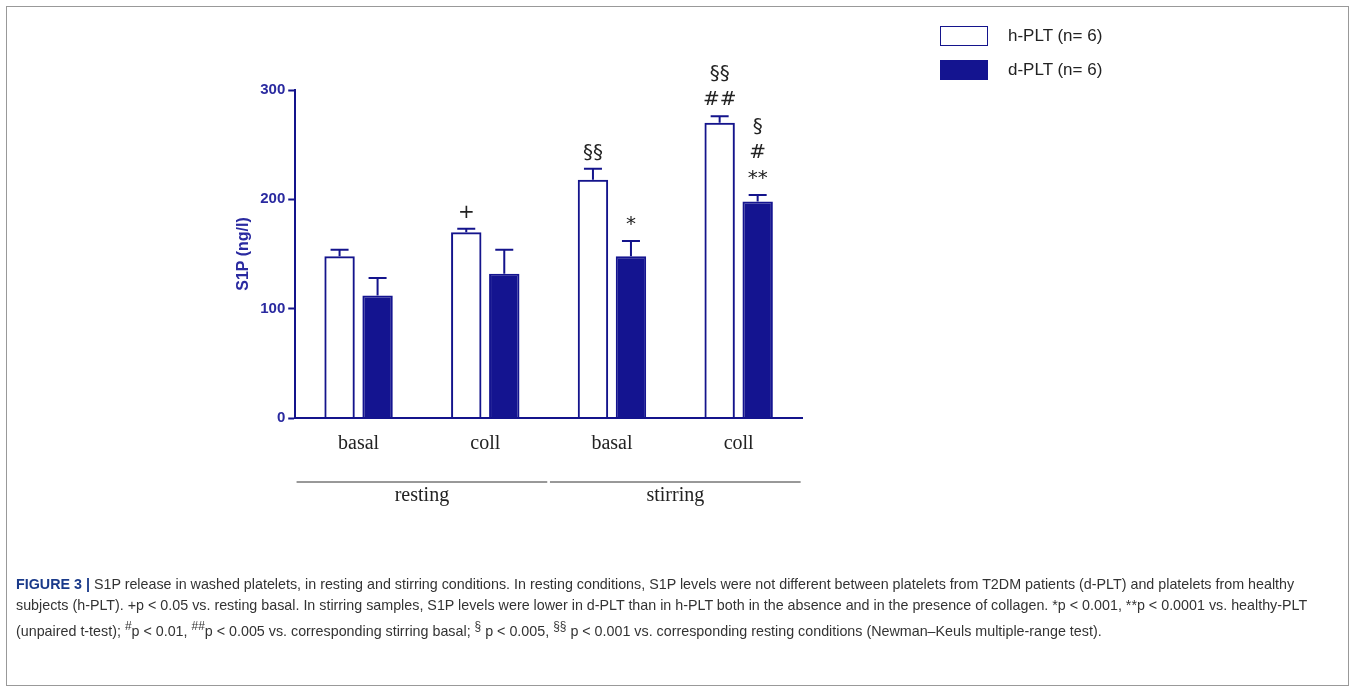  Describe the element at coordinates (758, 151) in the screenshot. I see `annotation: #` at that location.